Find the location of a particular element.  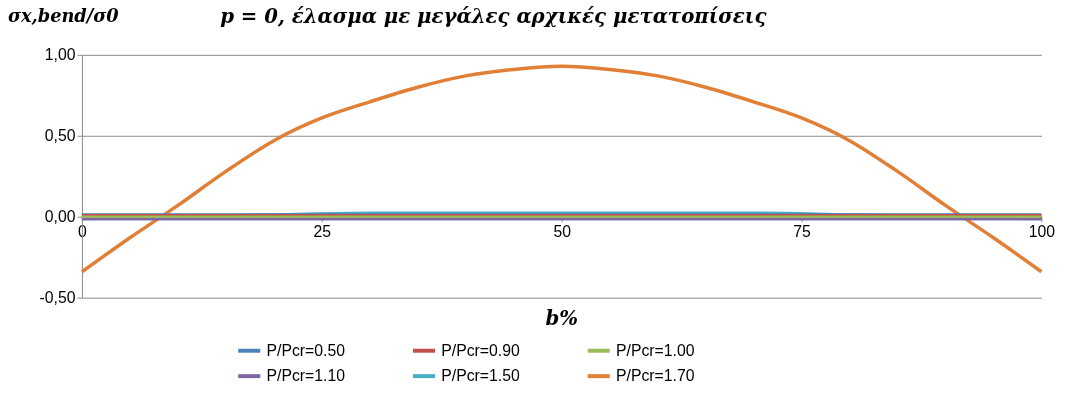

legend-label: P/Pcr=1.70 is located at coordinates (655, 376).